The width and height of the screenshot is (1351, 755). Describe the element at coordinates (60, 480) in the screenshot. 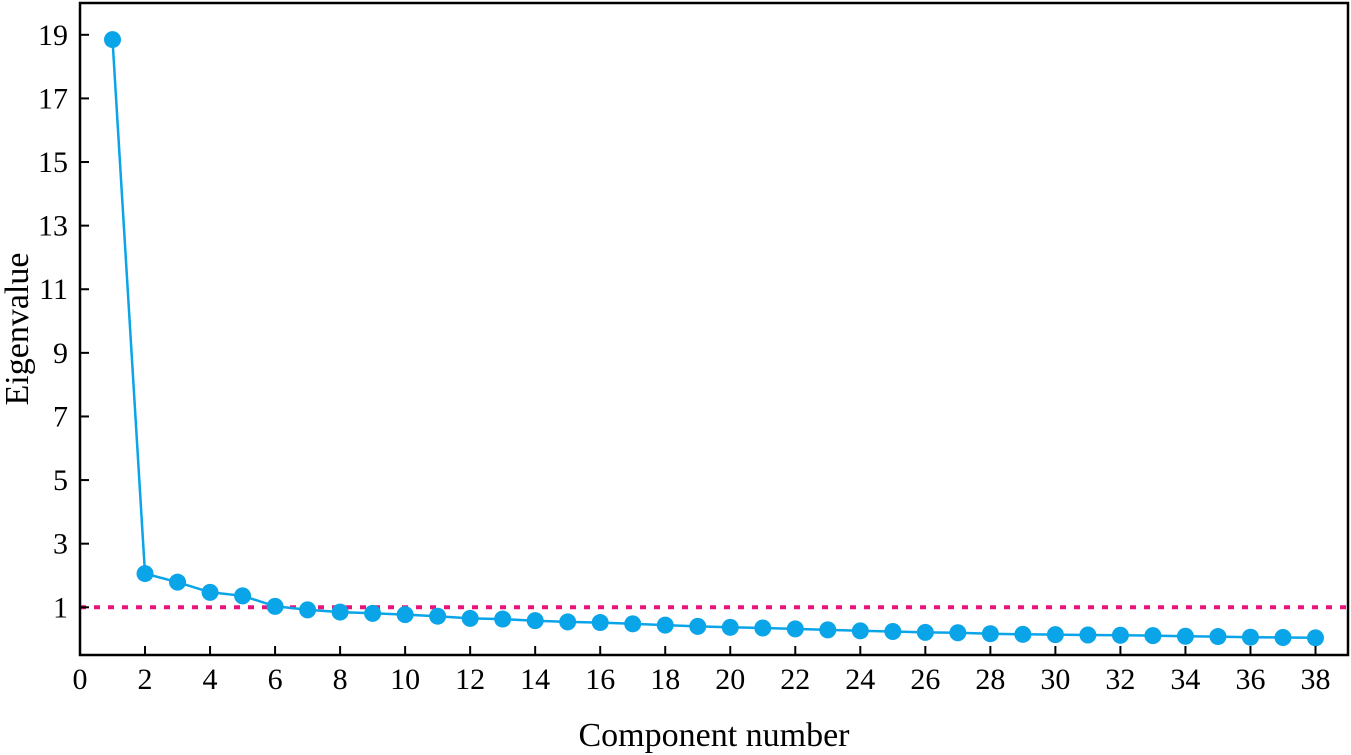

I see `y-tick-label: 5` at that location.